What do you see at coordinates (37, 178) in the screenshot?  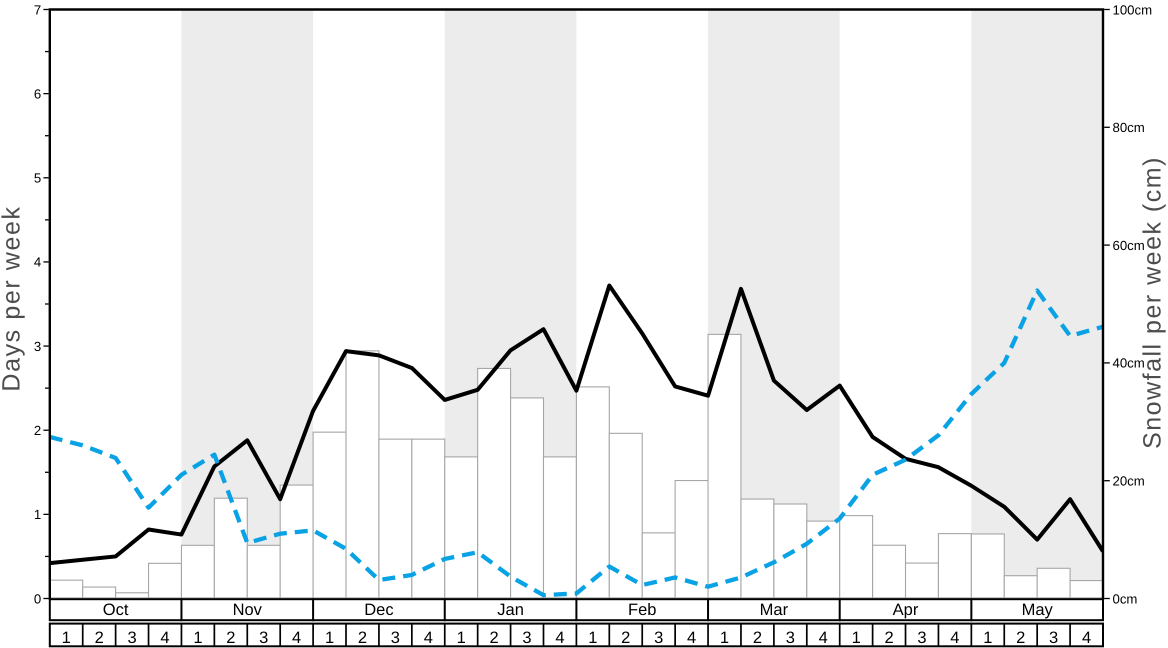 I see `svg-text: 5` at bounding box center [37, 178].